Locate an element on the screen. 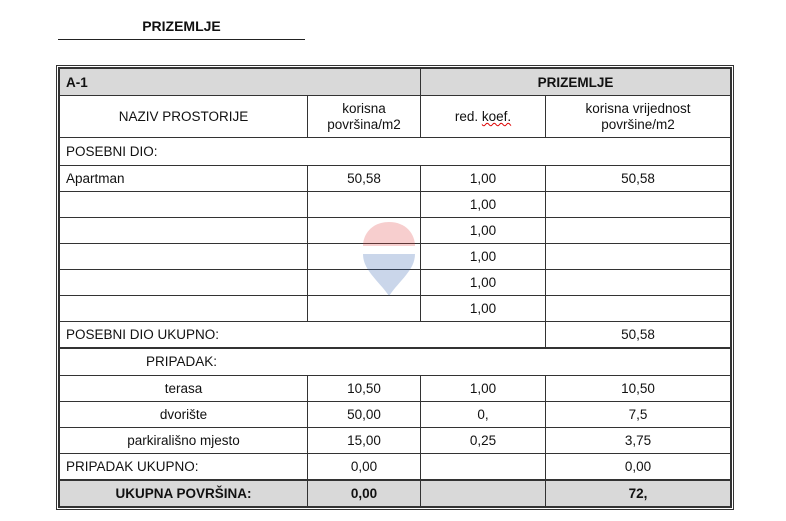  cell-area: 10,50 is located at coordinates (364, 388).